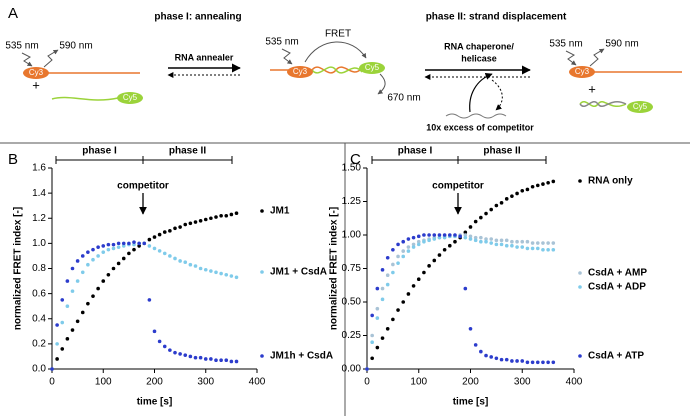 The image size is (690, 416). What do you see at coordinates (52, 382) in the screenshot?
I see `x-tick-label: 0` at bounding box center [52, 382].